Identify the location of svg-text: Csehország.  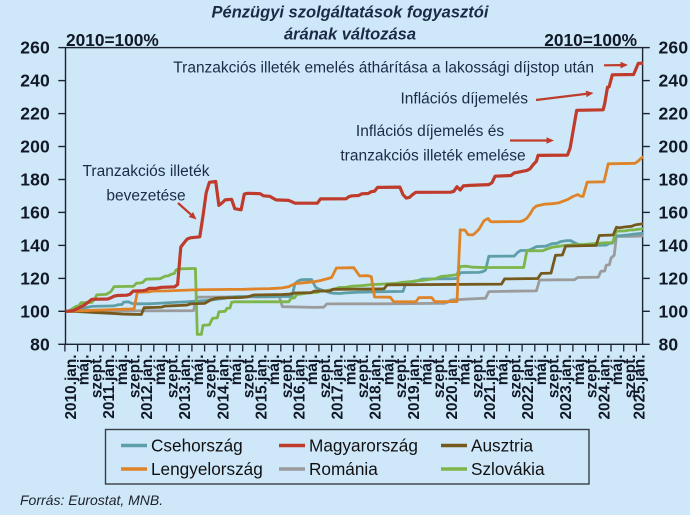
(197, 445).